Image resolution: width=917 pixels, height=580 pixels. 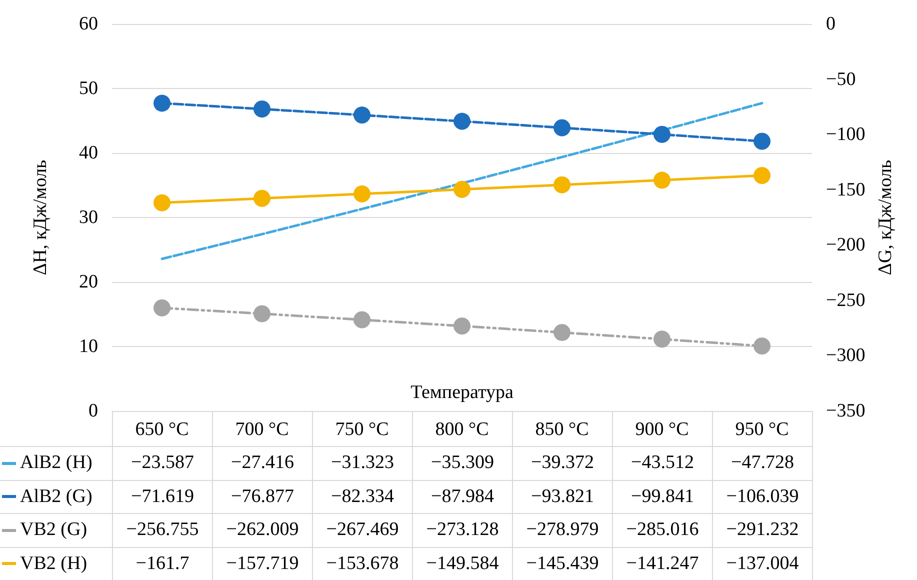 I want to click on x-axis-title: Температура, so click(x=462, y=392).